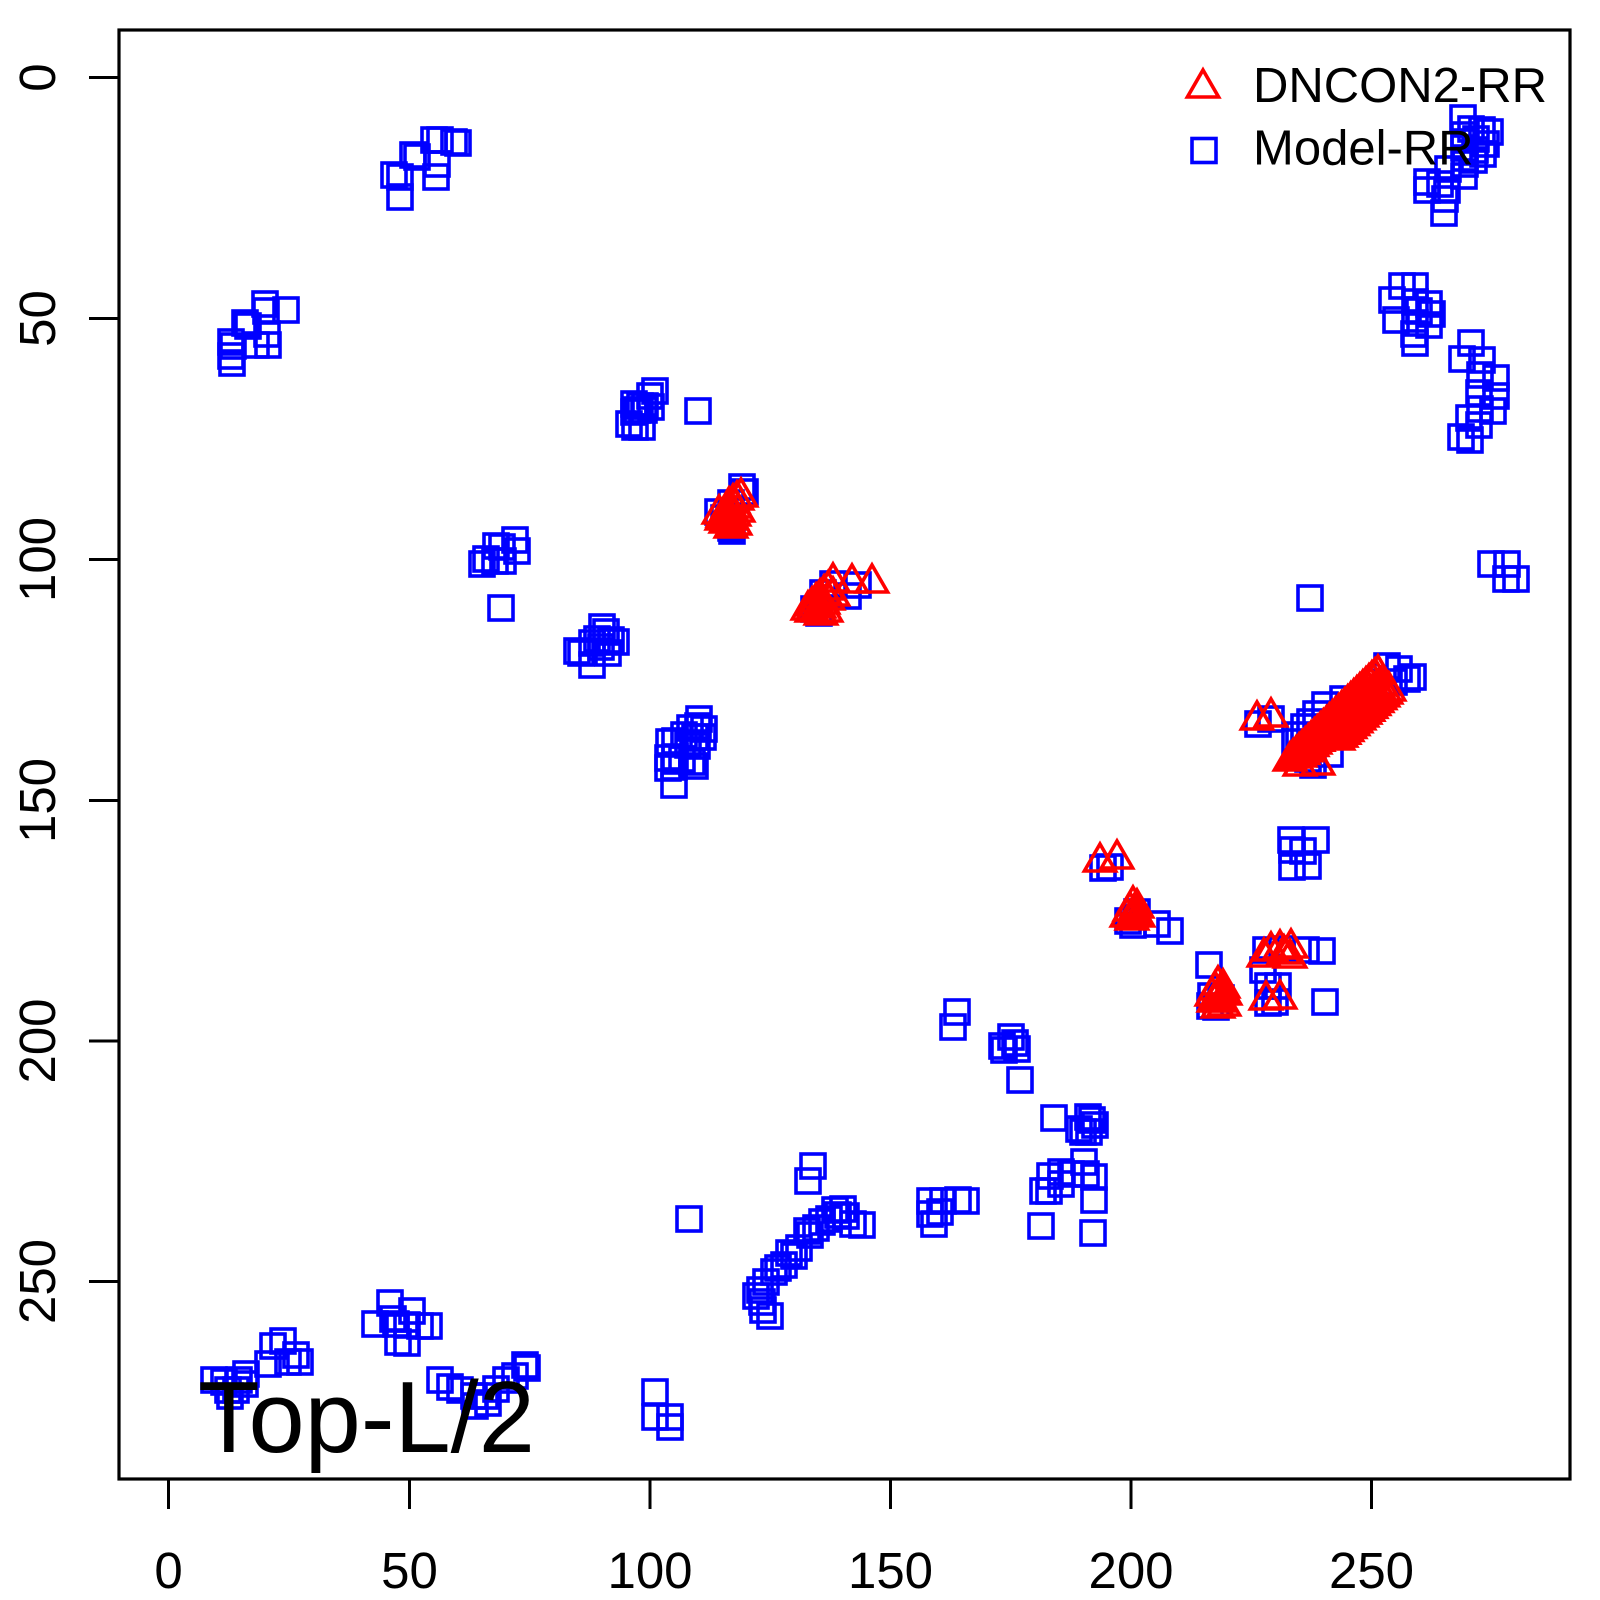 The width and height of the screenshot is (1600, 1600). I want to click on svg-text: Top-L/2, so click(366, 1418).